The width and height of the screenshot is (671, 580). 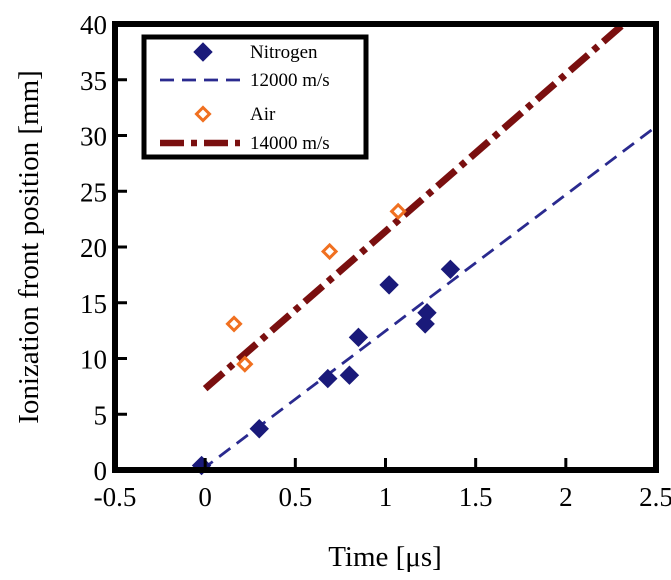 I want to click on y-tick-label: 5, so click(x=101, y=415).